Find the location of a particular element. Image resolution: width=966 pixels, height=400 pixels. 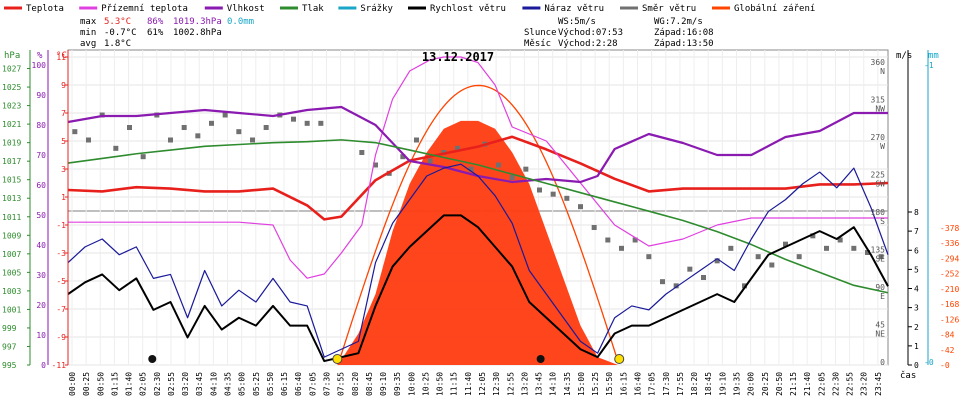

x-tick-label: 01:40 is located at coordinates (129, 384).